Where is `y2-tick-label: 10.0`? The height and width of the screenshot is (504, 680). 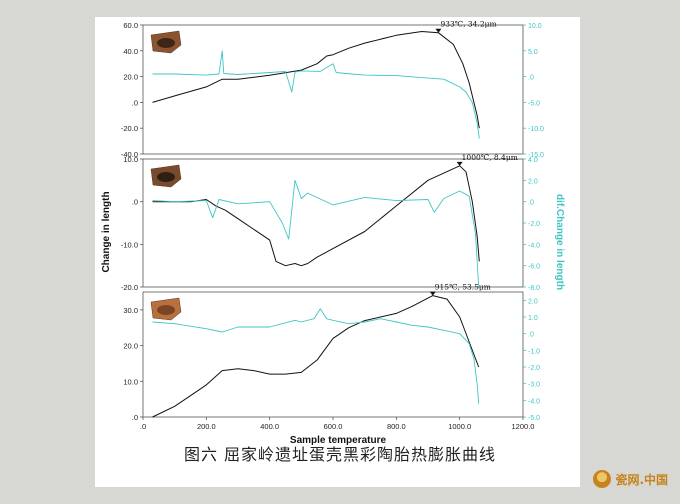 y2-tick-label: 10.0 is located at coordinates (535, 26).